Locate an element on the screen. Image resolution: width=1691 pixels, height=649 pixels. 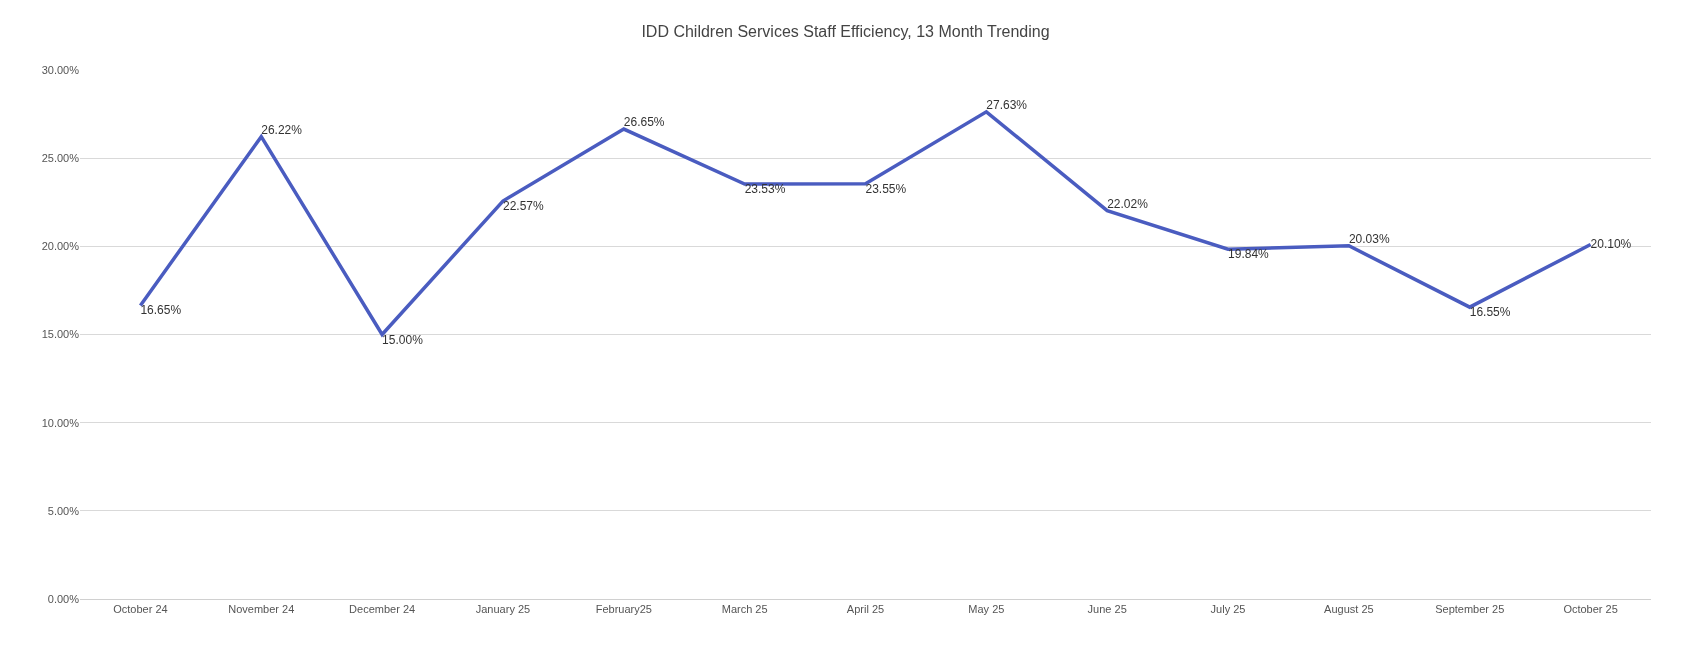
data-label: 15.00% is located at coordinates (403, 339).